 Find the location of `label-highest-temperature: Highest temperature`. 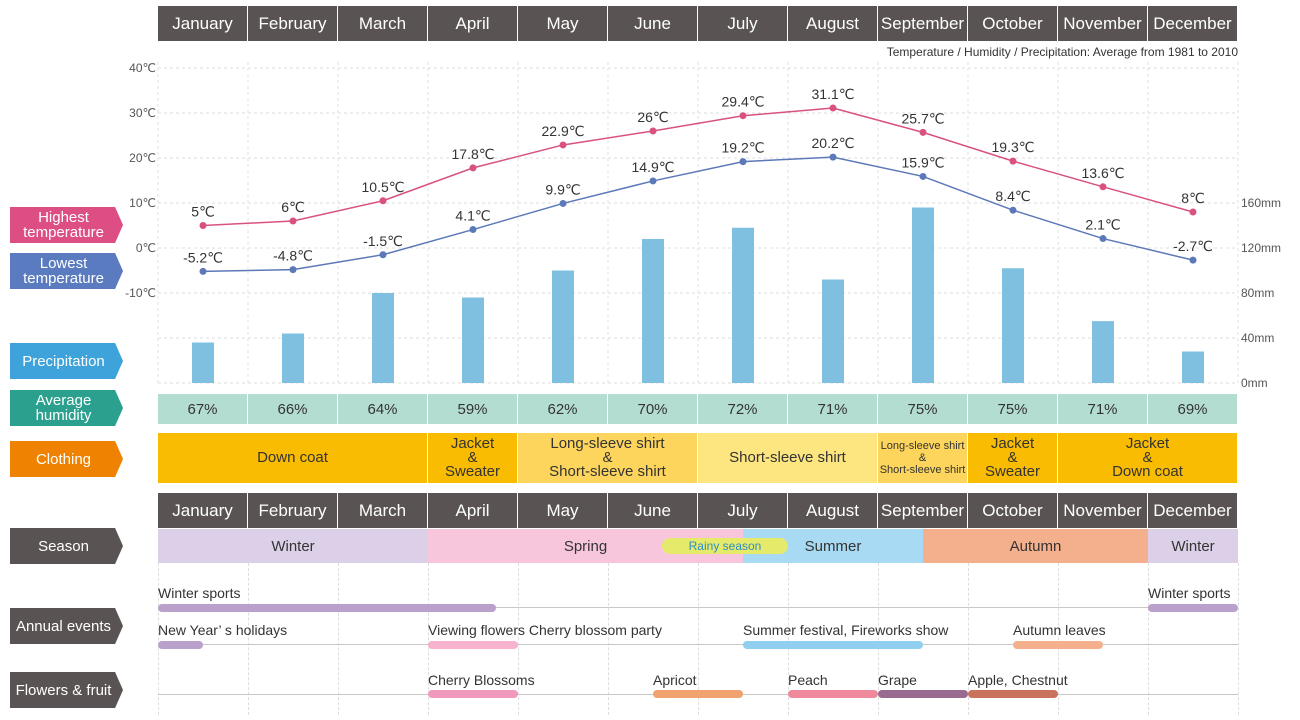

label-highest-temperature: Highest temperature is located at coordinates (66, 225).